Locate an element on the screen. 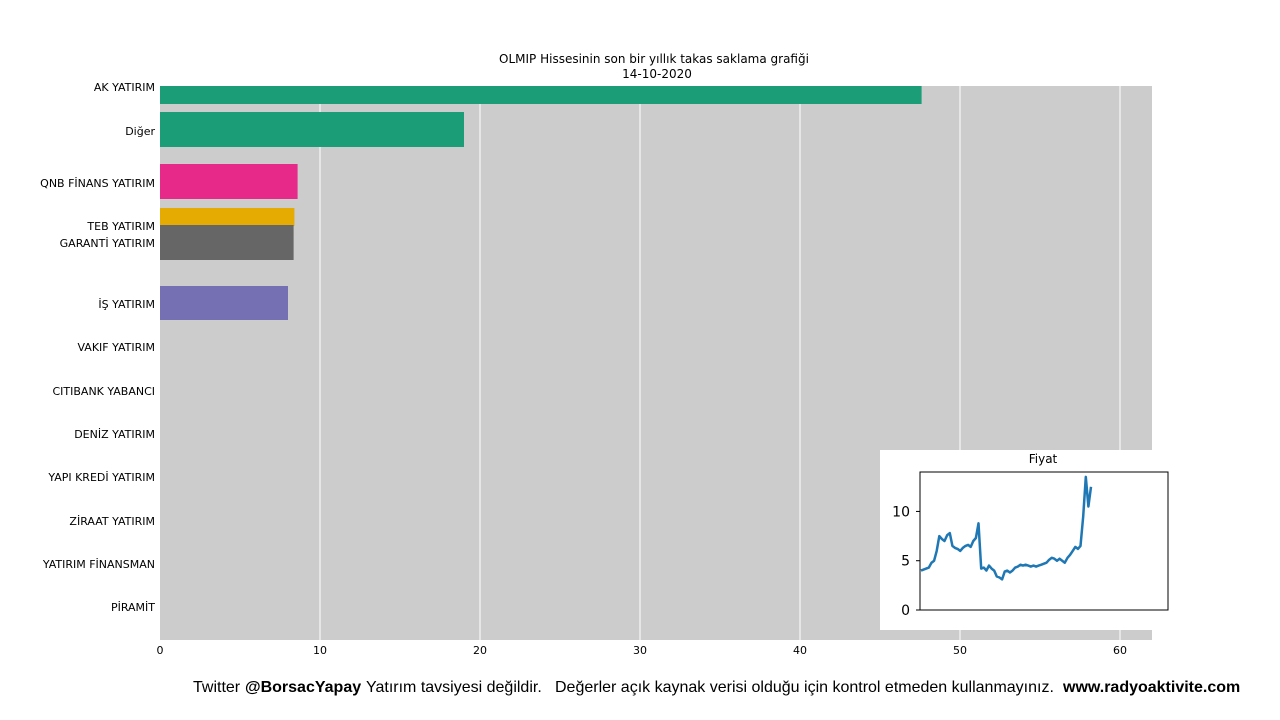  x-tick-label: 60 is located at coordinates (1120, 650).